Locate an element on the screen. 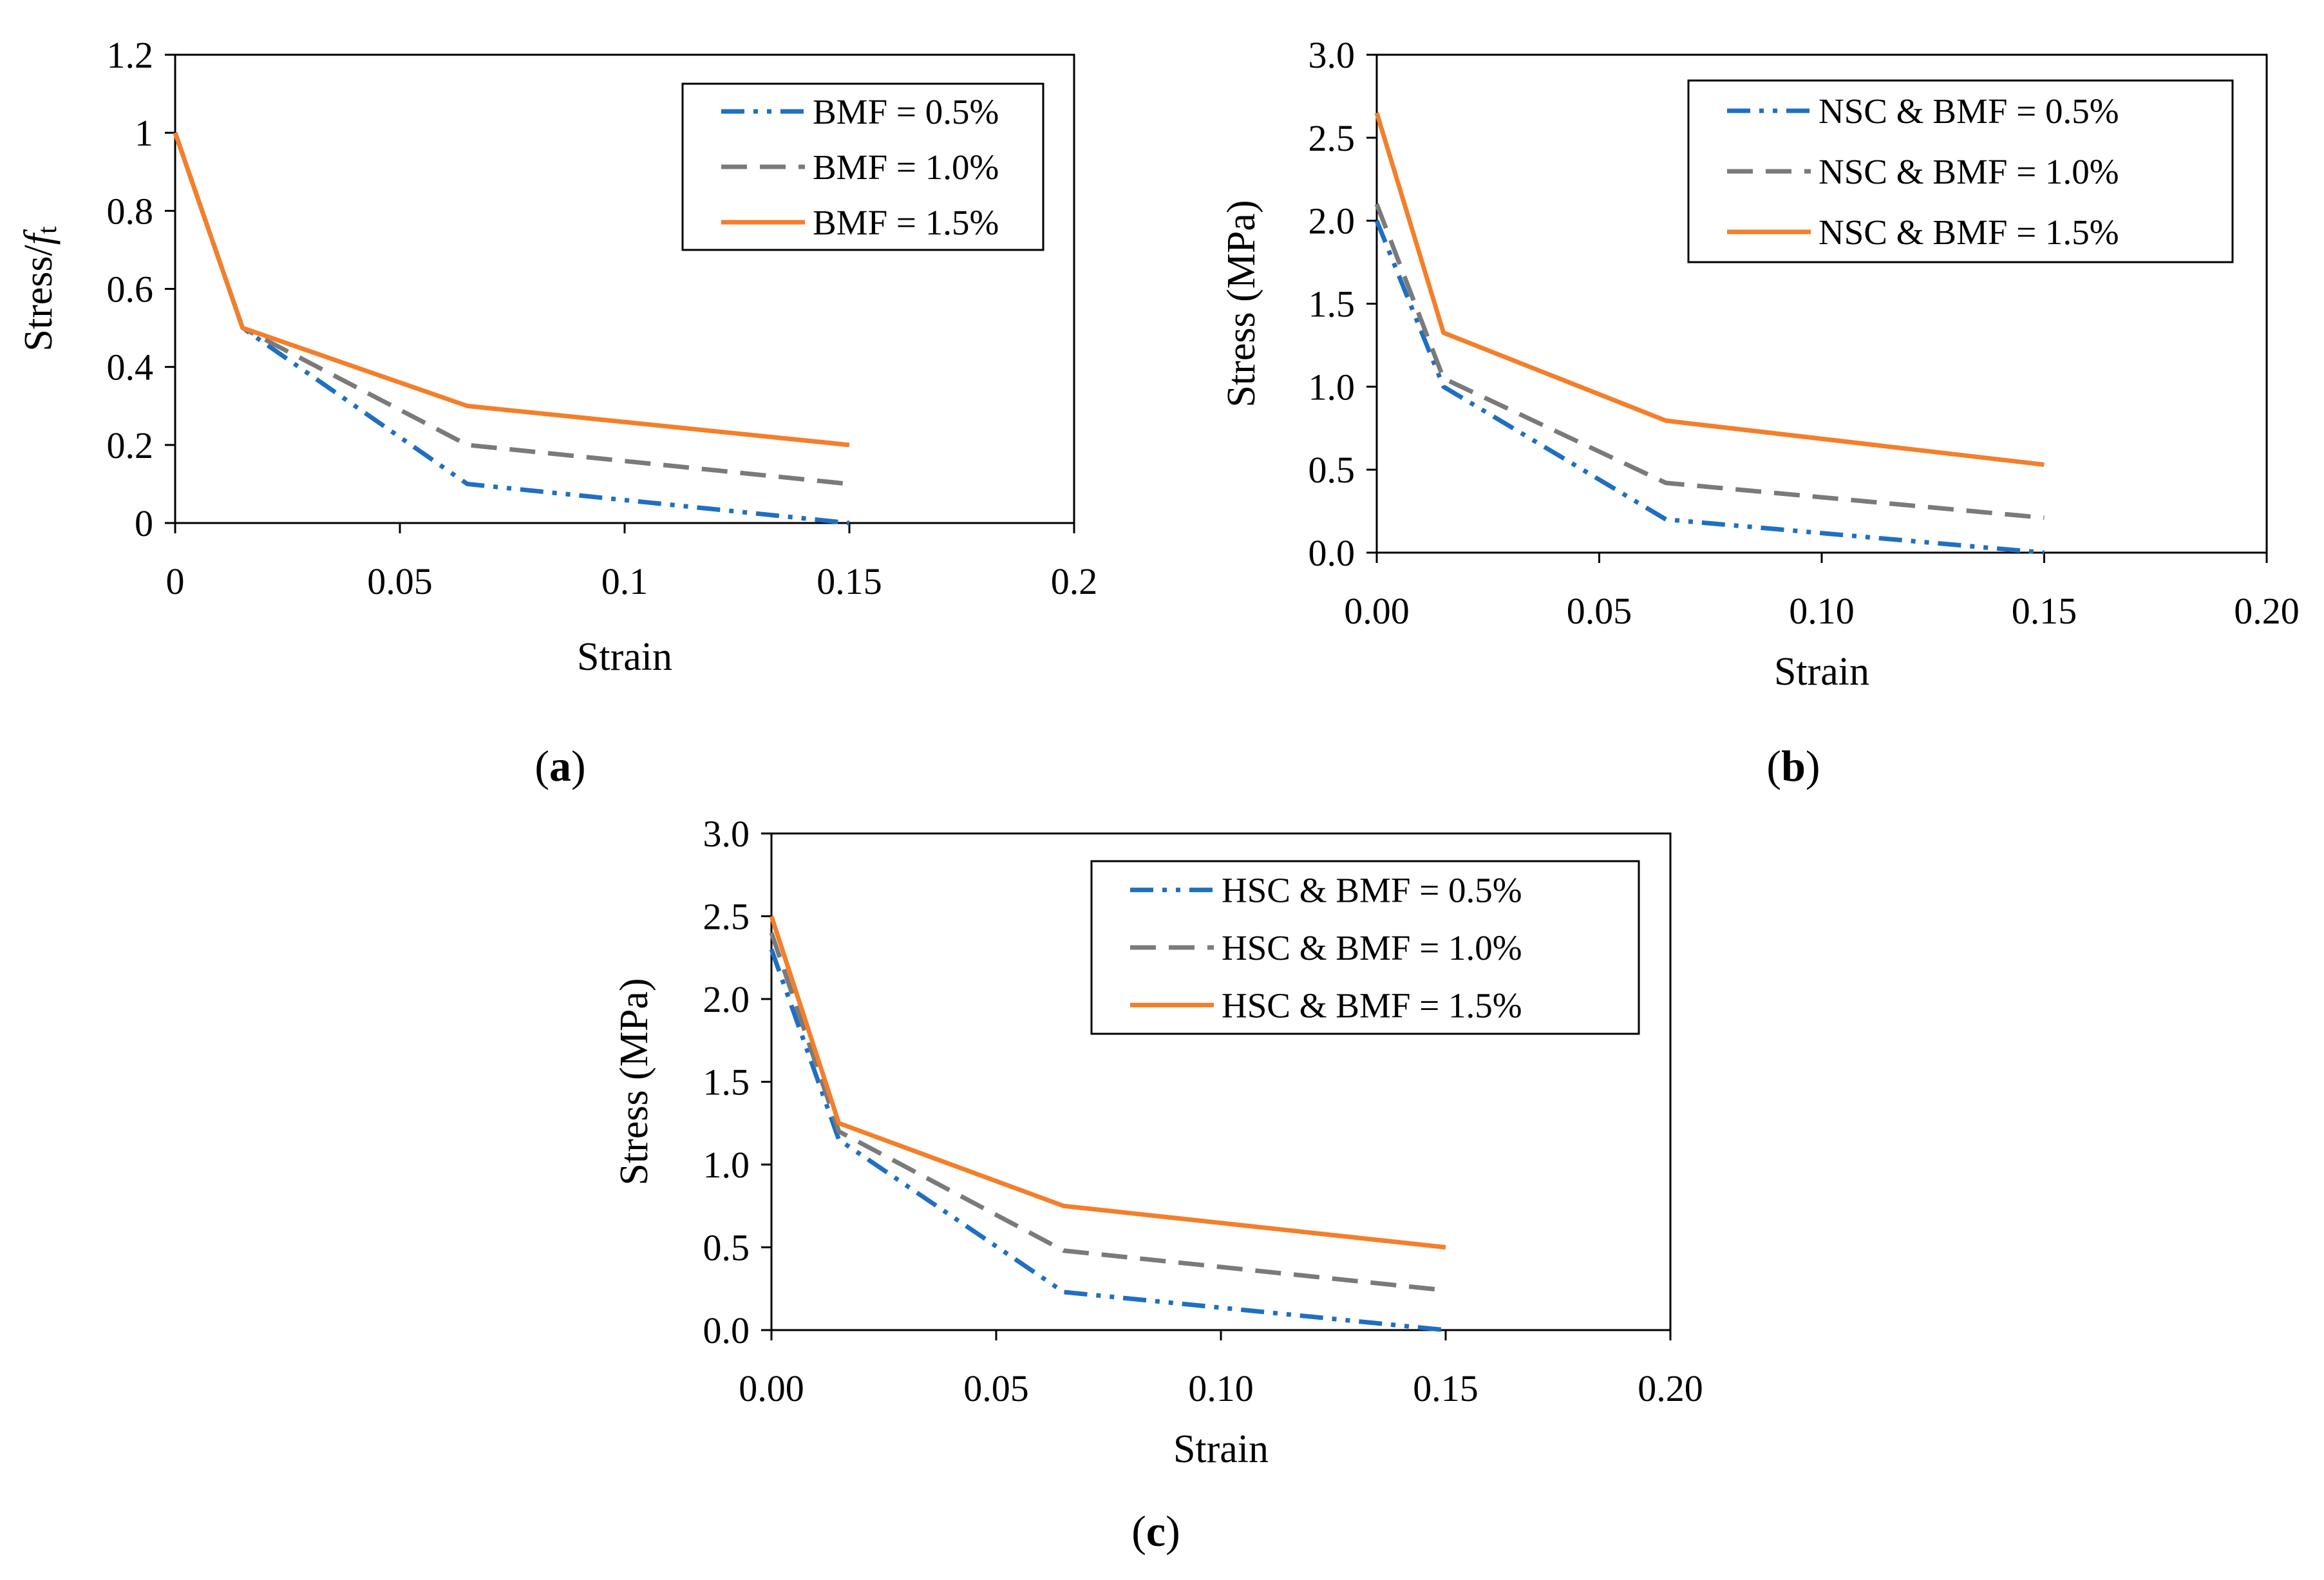 This screenshot has width=2324, height=1580. panel-caption: (a) is located at coordinates (559, 766).